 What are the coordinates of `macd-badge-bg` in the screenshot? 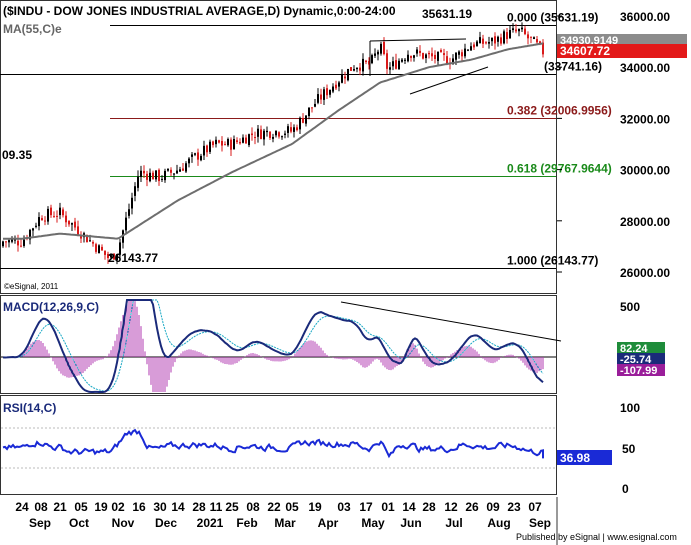 It's located at (641, 359).